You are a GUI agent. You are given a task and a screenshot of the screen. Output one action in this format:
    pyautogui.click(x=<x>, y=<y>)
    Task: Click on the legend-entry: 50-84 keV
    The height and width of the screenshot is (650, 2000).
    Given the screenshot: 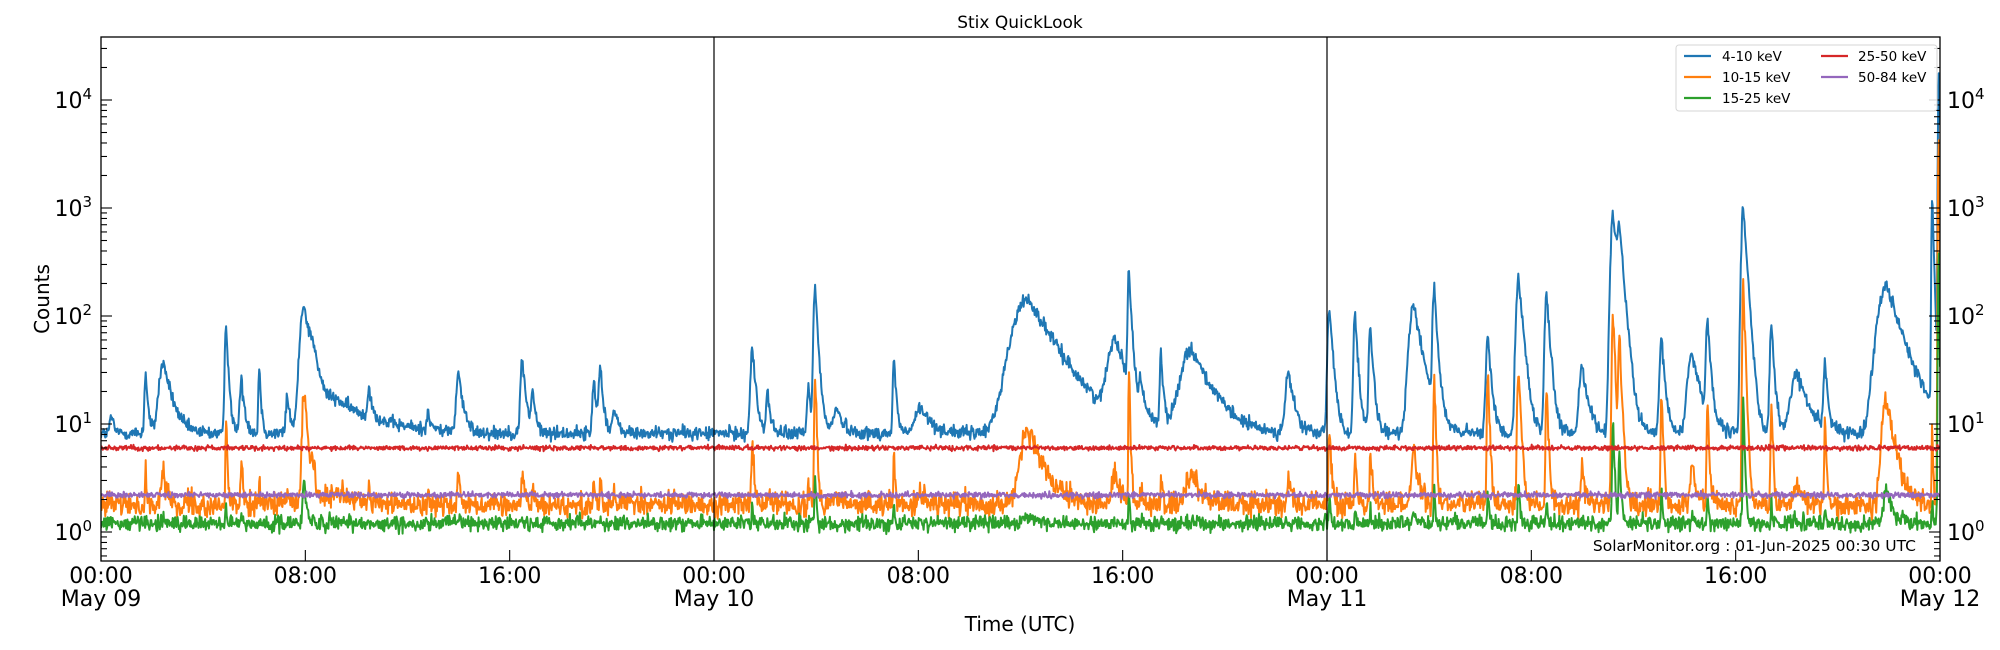 What is the action you would take?
    pyautogui.click(x=1874, y=78)
    